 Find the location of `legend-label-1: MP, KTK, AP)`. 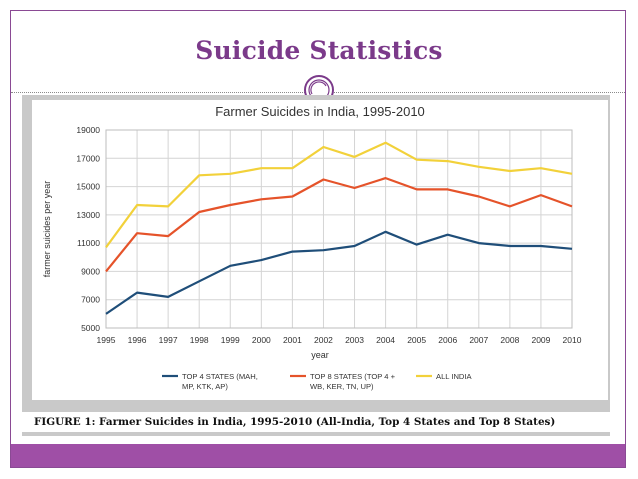

legend-label-1: MP, KTK, AP) is located at coordinates (205, 386).